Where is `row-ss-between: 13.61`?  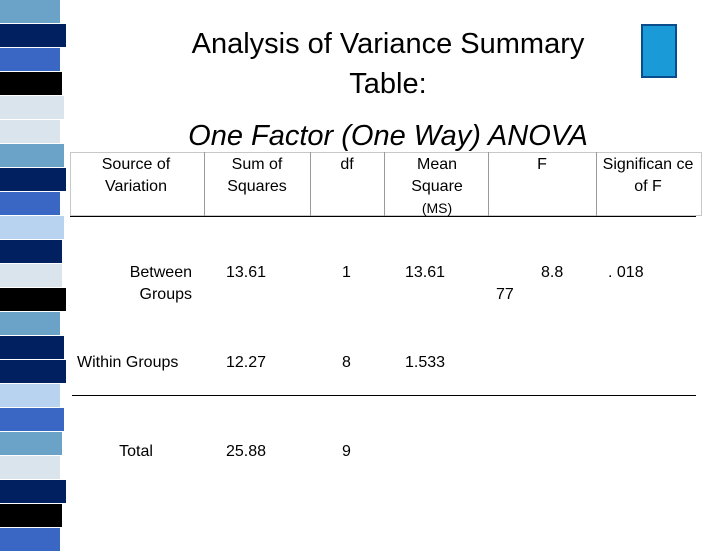 row-ss-between: 13.61 is located at coordinates (246, 272).